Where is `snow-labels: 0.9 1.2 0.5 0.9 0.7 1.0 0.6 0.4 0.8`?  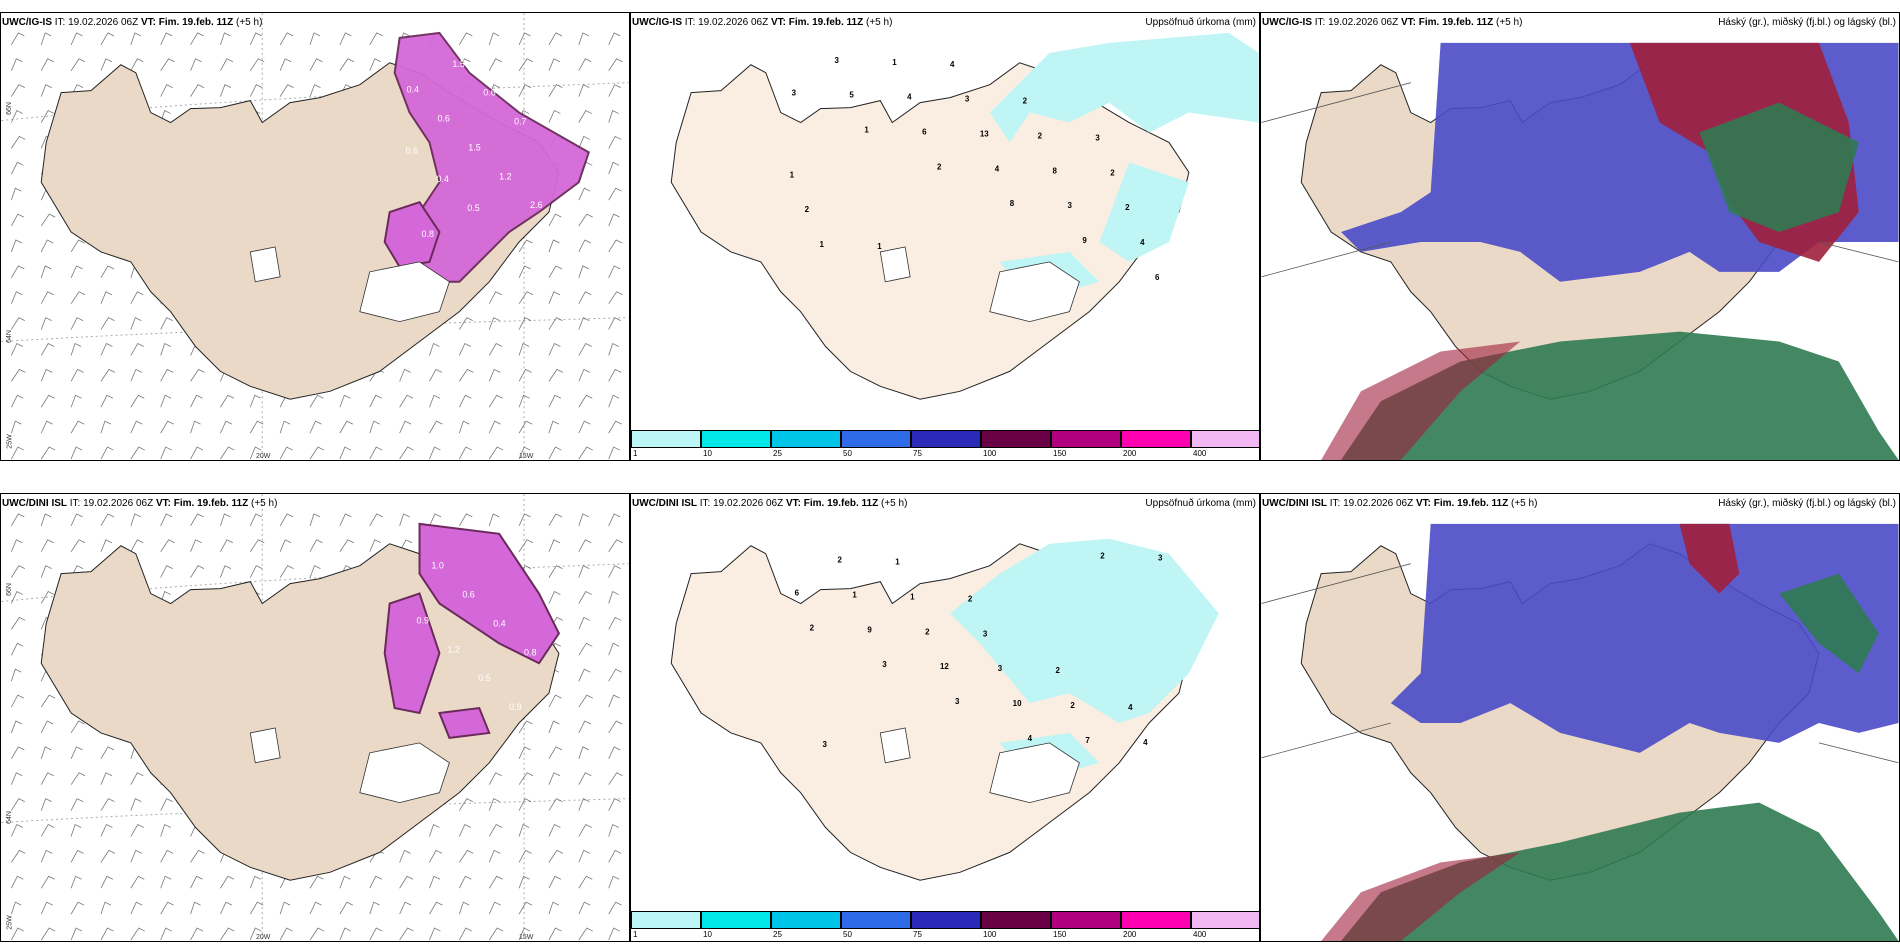
snow-labels: 0.9 1.2 0.5 0.9 0.7 1.0 0.6 0.4 0.8 is located at coordinates (469, 622).